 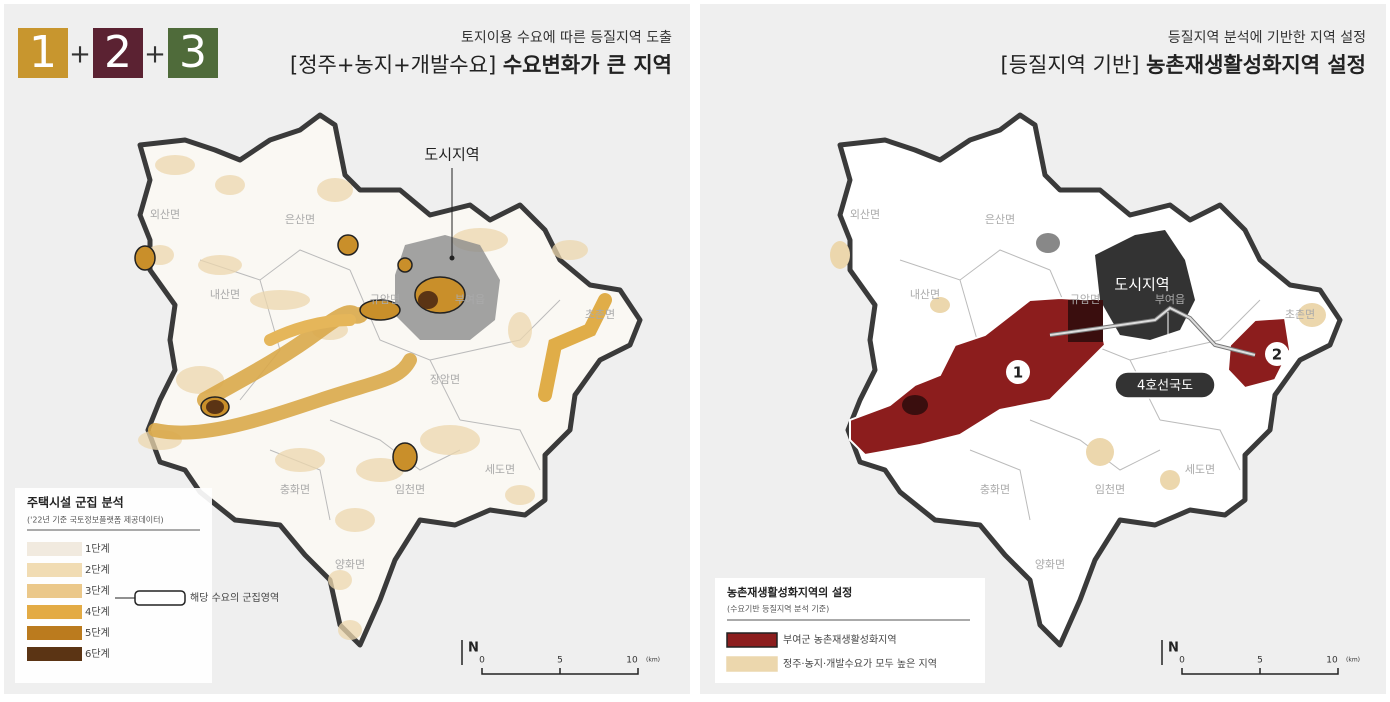 I want to click on marker-number: 2, so click(x=1277, y=355).